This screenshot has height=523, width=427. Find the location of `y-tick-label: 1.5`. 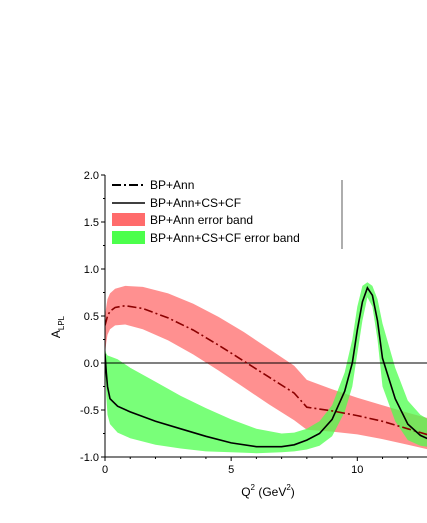

y-tick-label: 1.5 is located at coordinates (91, 223).